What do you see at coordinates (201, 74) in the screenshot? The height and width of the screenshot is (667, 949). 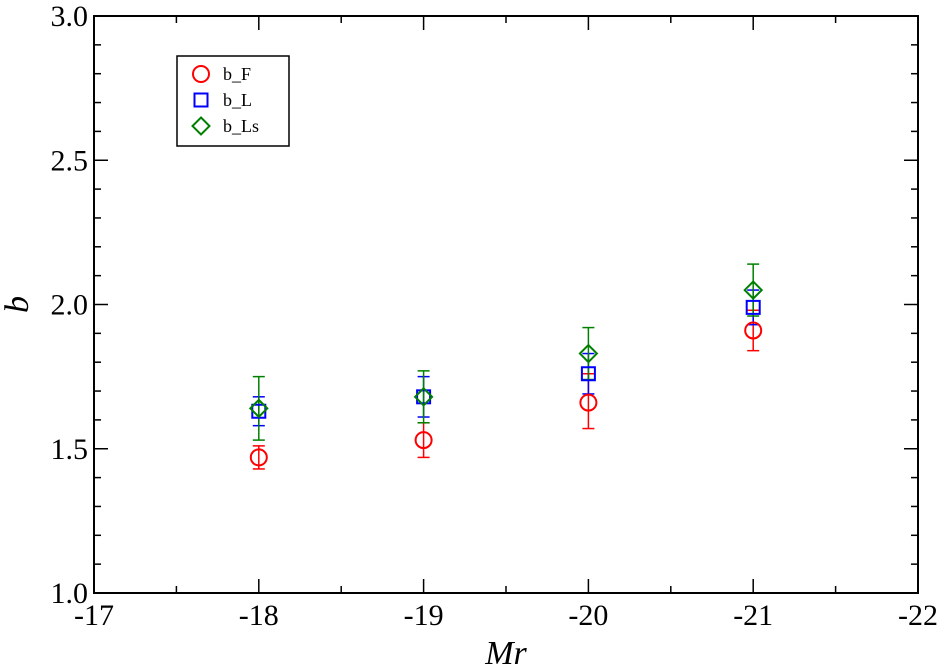 I see `legend-b_F-marker` at bounding box center [201, 74].